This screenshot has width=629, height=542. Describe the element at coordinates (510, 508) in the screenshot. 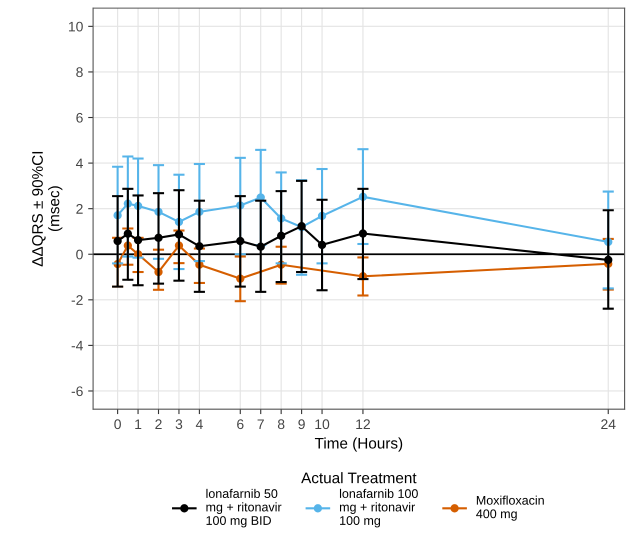

I see `legend-label: Moxifloxacin 400 mg` at that location.